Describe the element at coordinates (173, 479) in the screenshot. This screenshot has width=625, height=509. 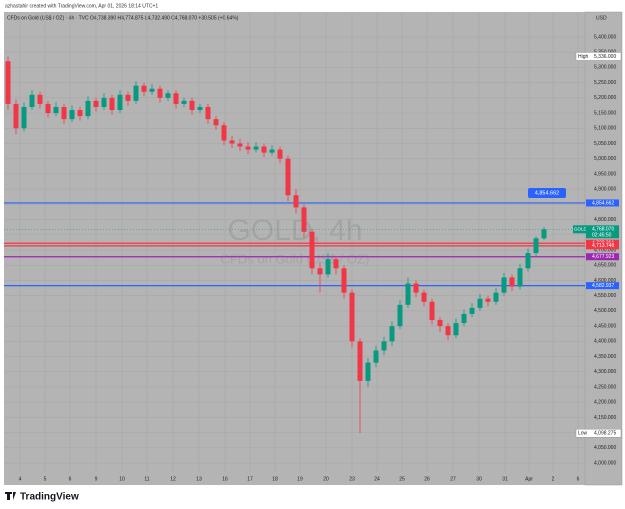
I see `x-tick-label: 12` at that location.